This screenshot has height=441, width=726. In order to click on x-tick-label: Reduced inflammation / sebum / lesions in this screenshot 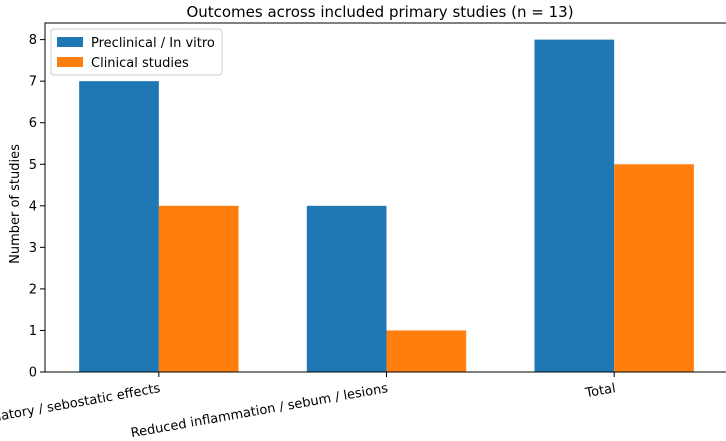, I will do `click(260, 411)`.